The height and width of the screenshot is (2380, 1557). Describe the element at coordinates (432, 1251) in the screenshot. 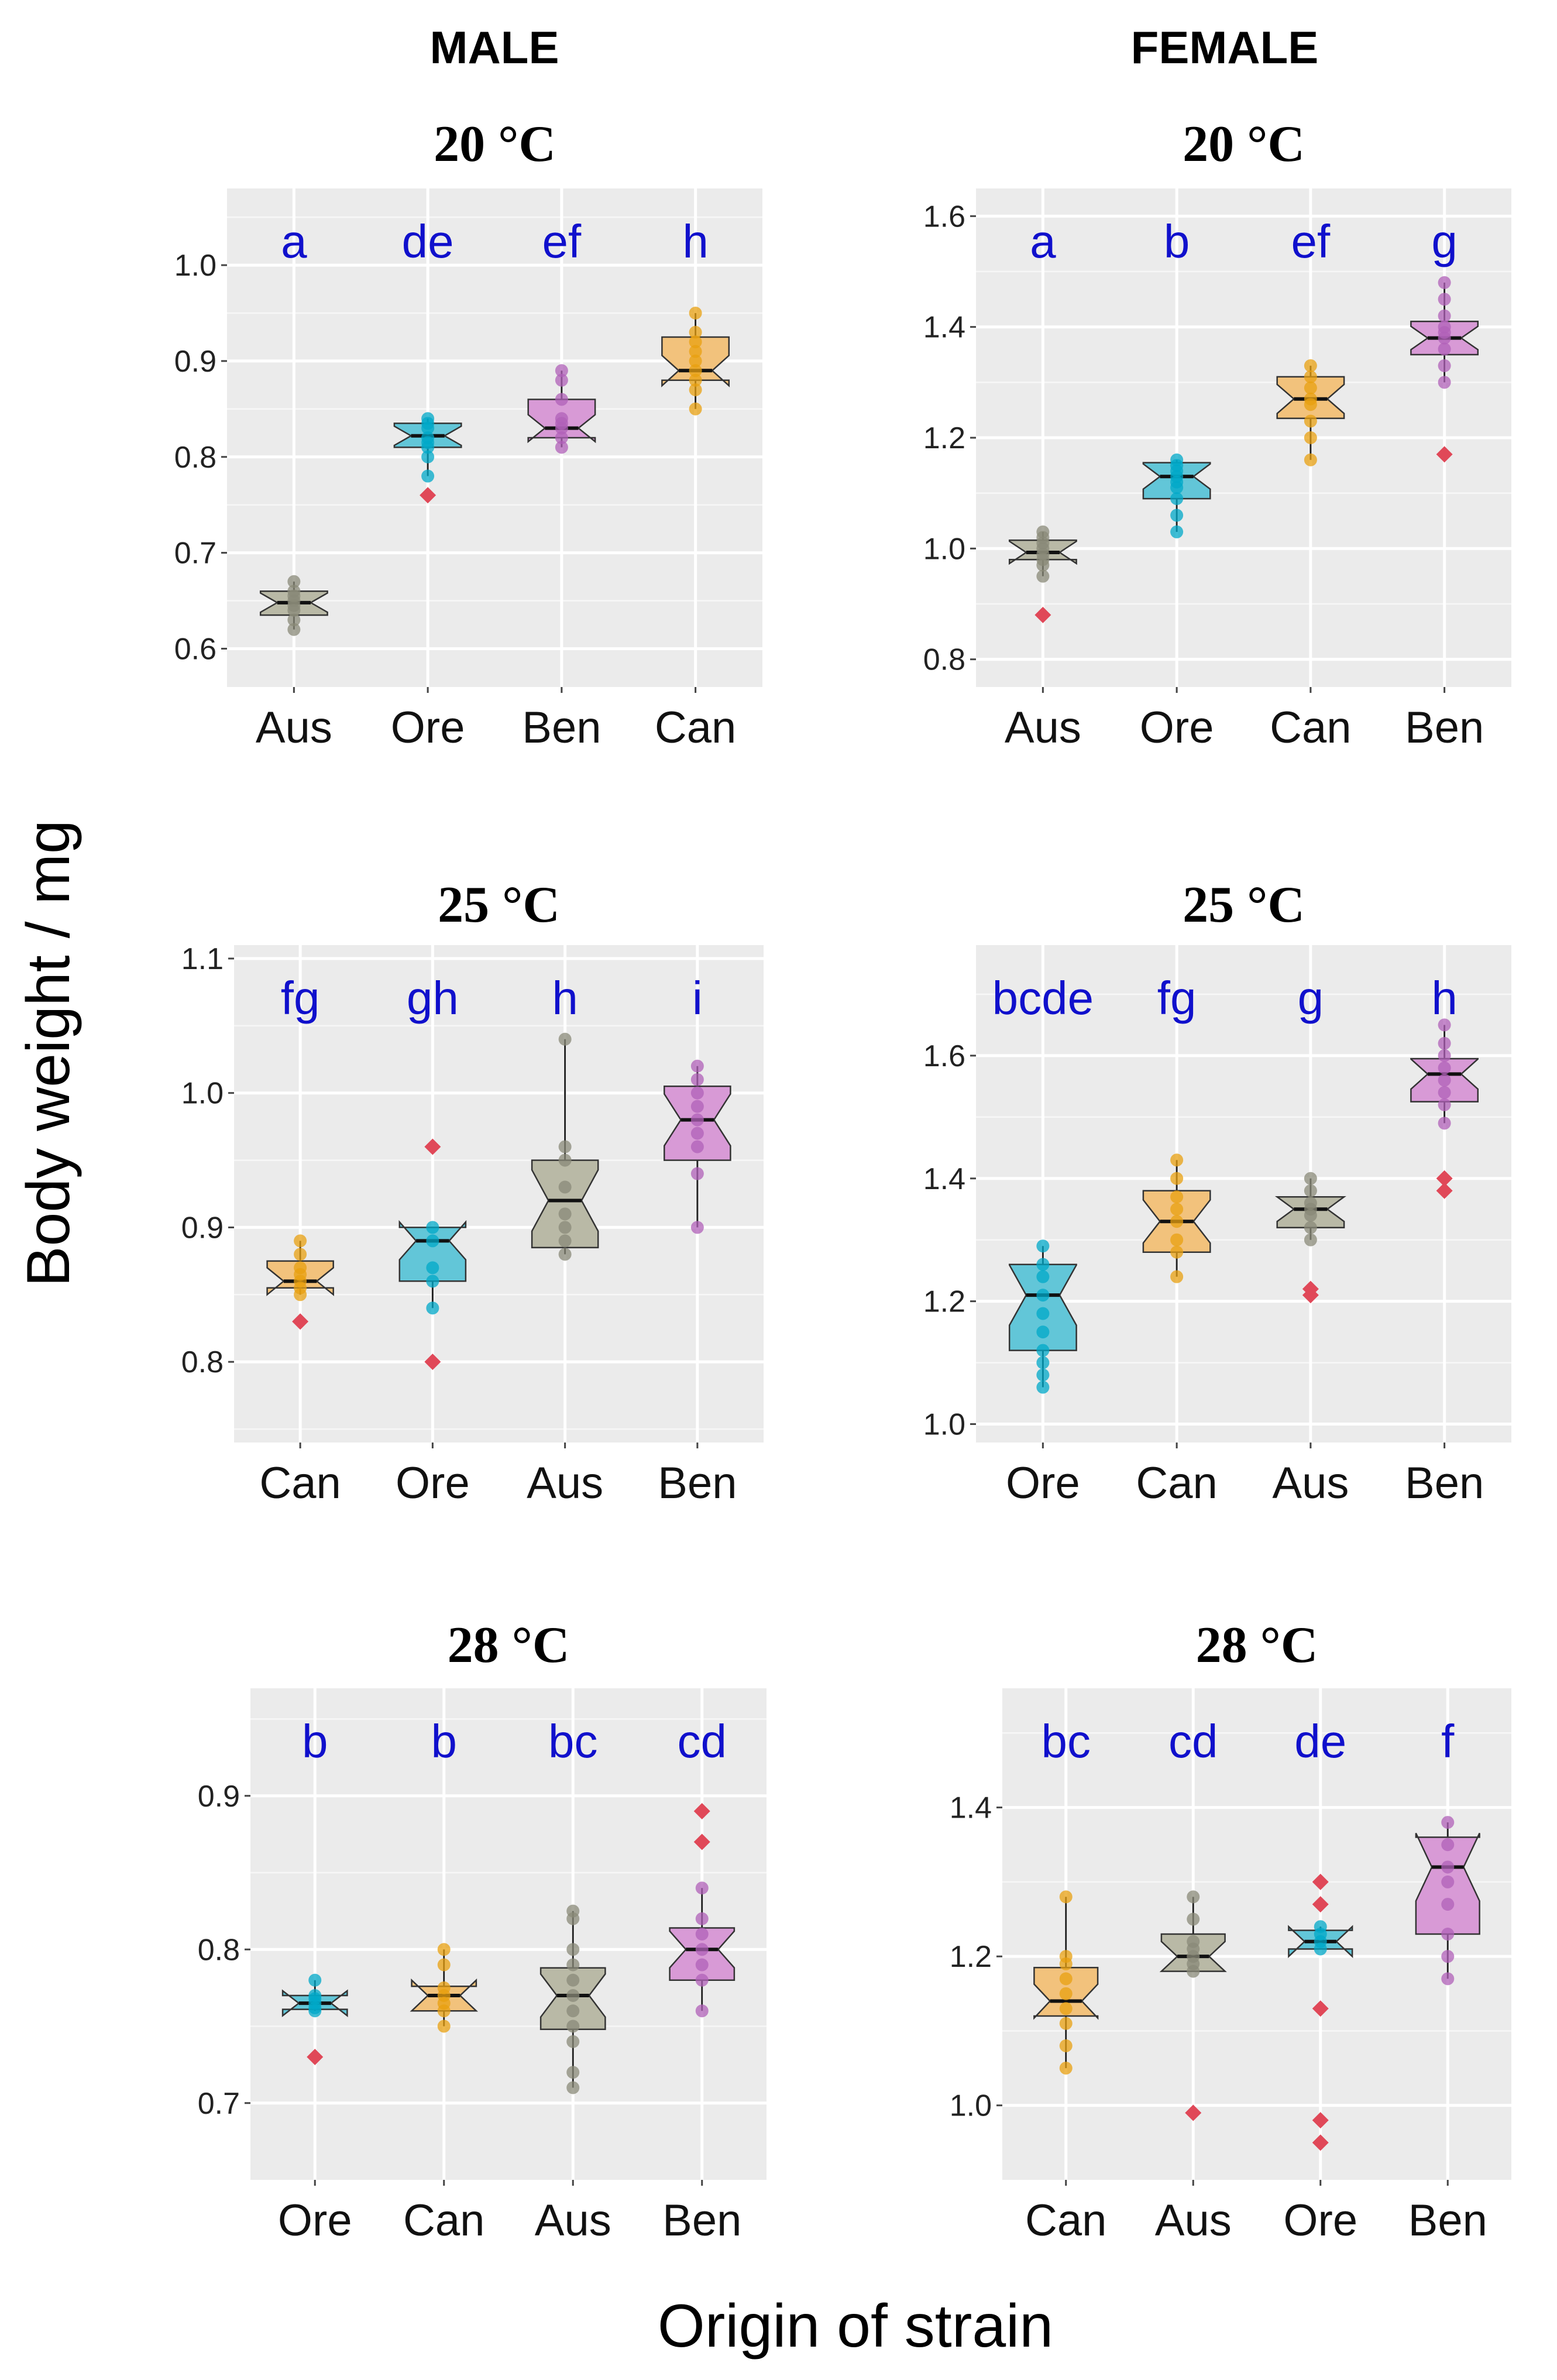

I see `box-body` at that location.